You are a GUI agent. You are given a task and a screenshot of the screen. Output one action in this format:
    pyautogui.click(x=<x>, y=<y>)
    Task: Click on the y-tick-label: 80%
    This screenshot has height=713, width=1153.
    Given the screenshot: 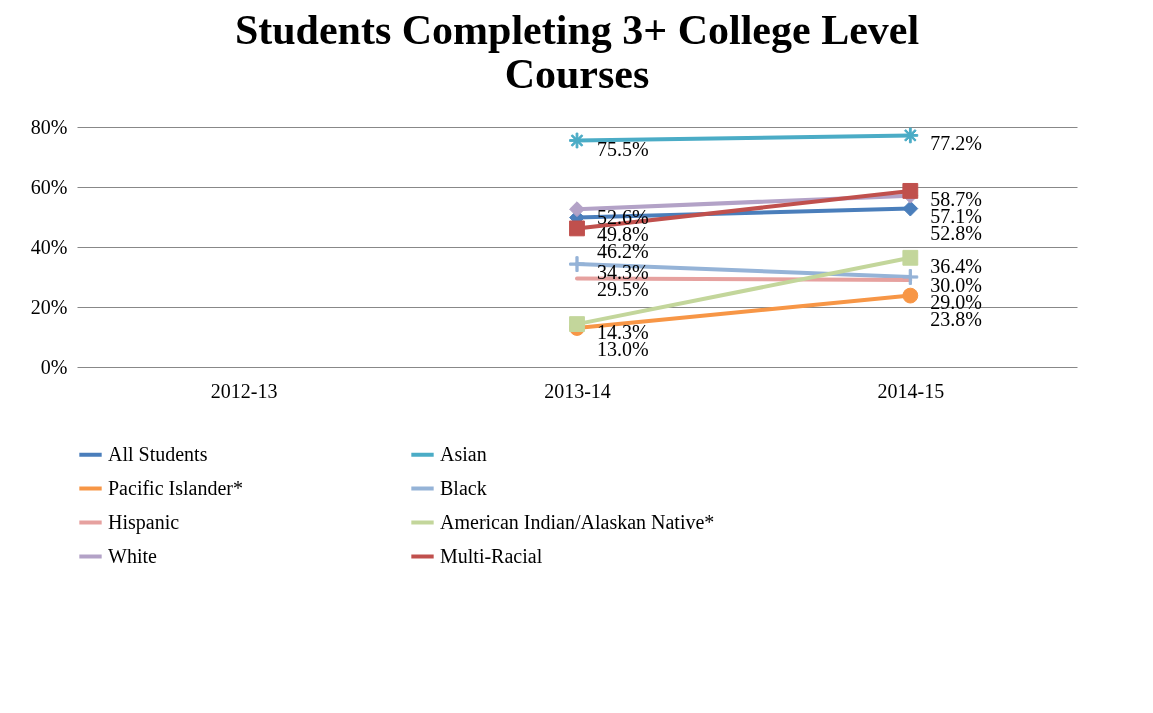 What is the action you would take?
    pyautogui.click(x=49, y=126)
    